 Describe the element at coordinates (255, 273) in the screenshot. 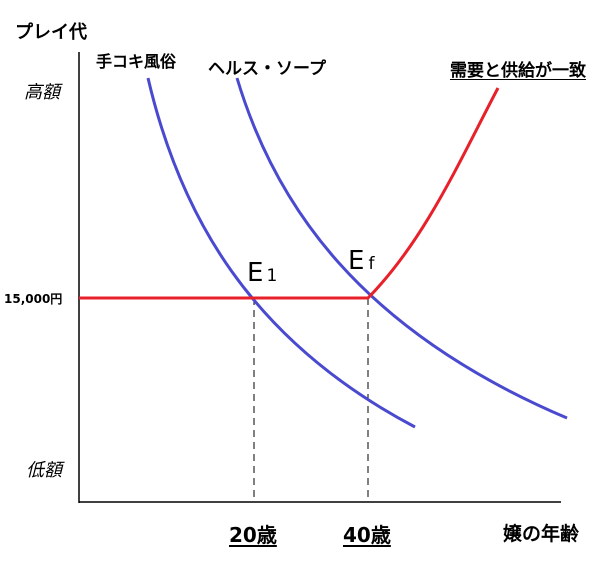

I see `point-e1-main: E` at that location.